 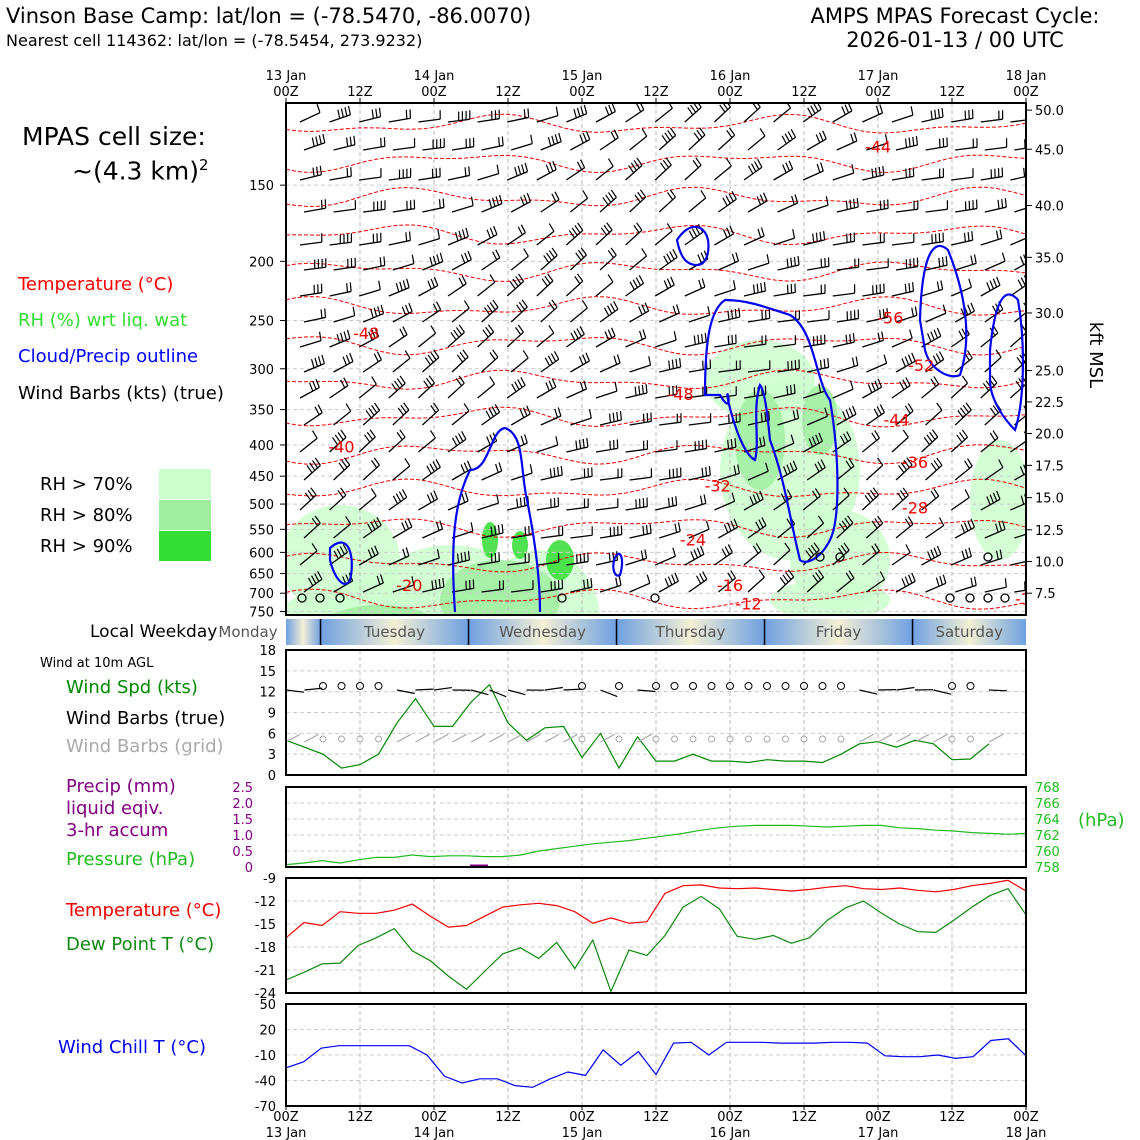 I want to click on wind-barb-true, so click(x=905, y=688).